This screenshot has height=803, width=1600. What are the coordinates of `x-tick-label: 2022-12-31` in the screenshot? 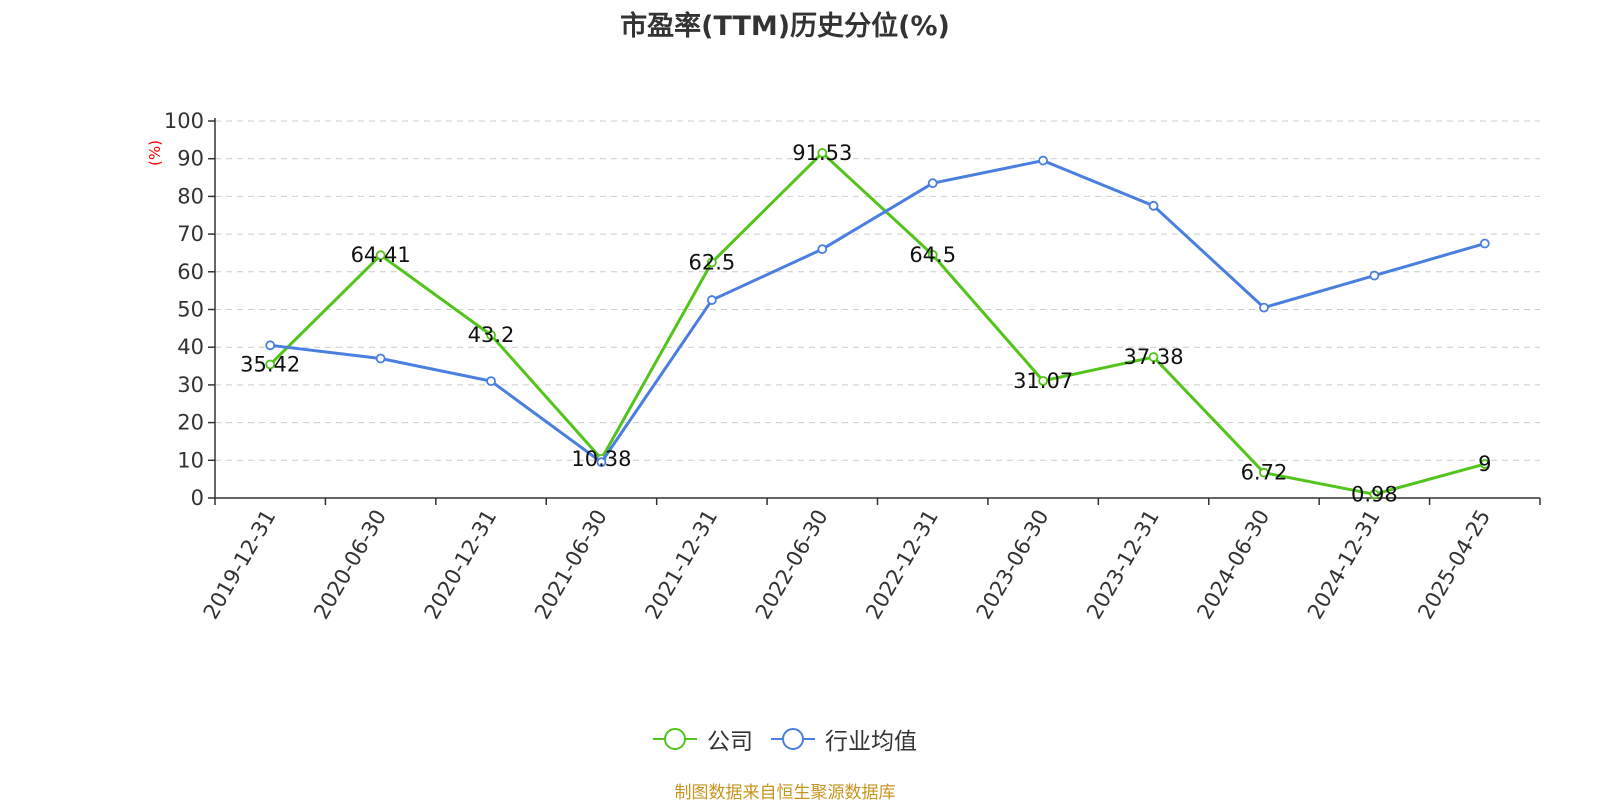 It's located at (902, 564).